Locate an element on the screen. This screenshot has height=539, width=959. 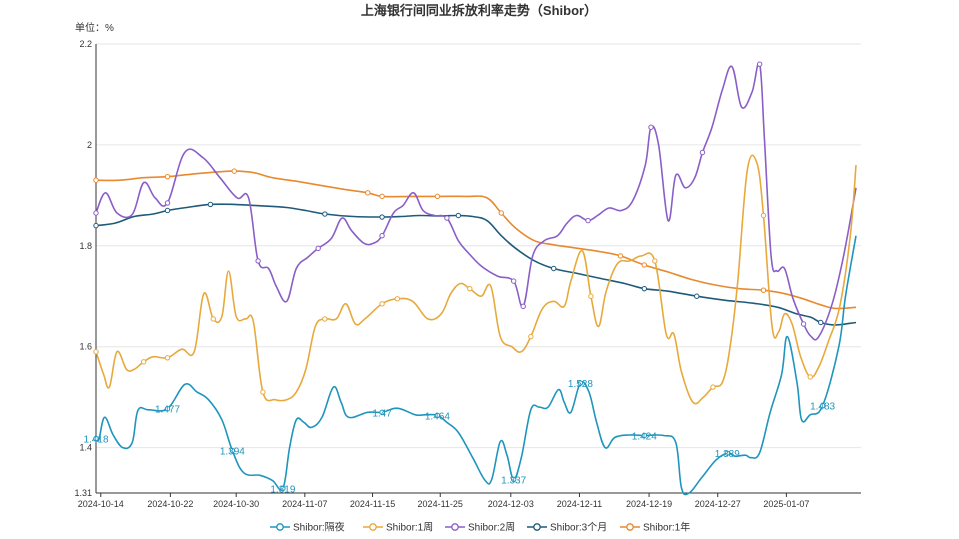
data-label: 1.424 is located at coordinates (644, 436).